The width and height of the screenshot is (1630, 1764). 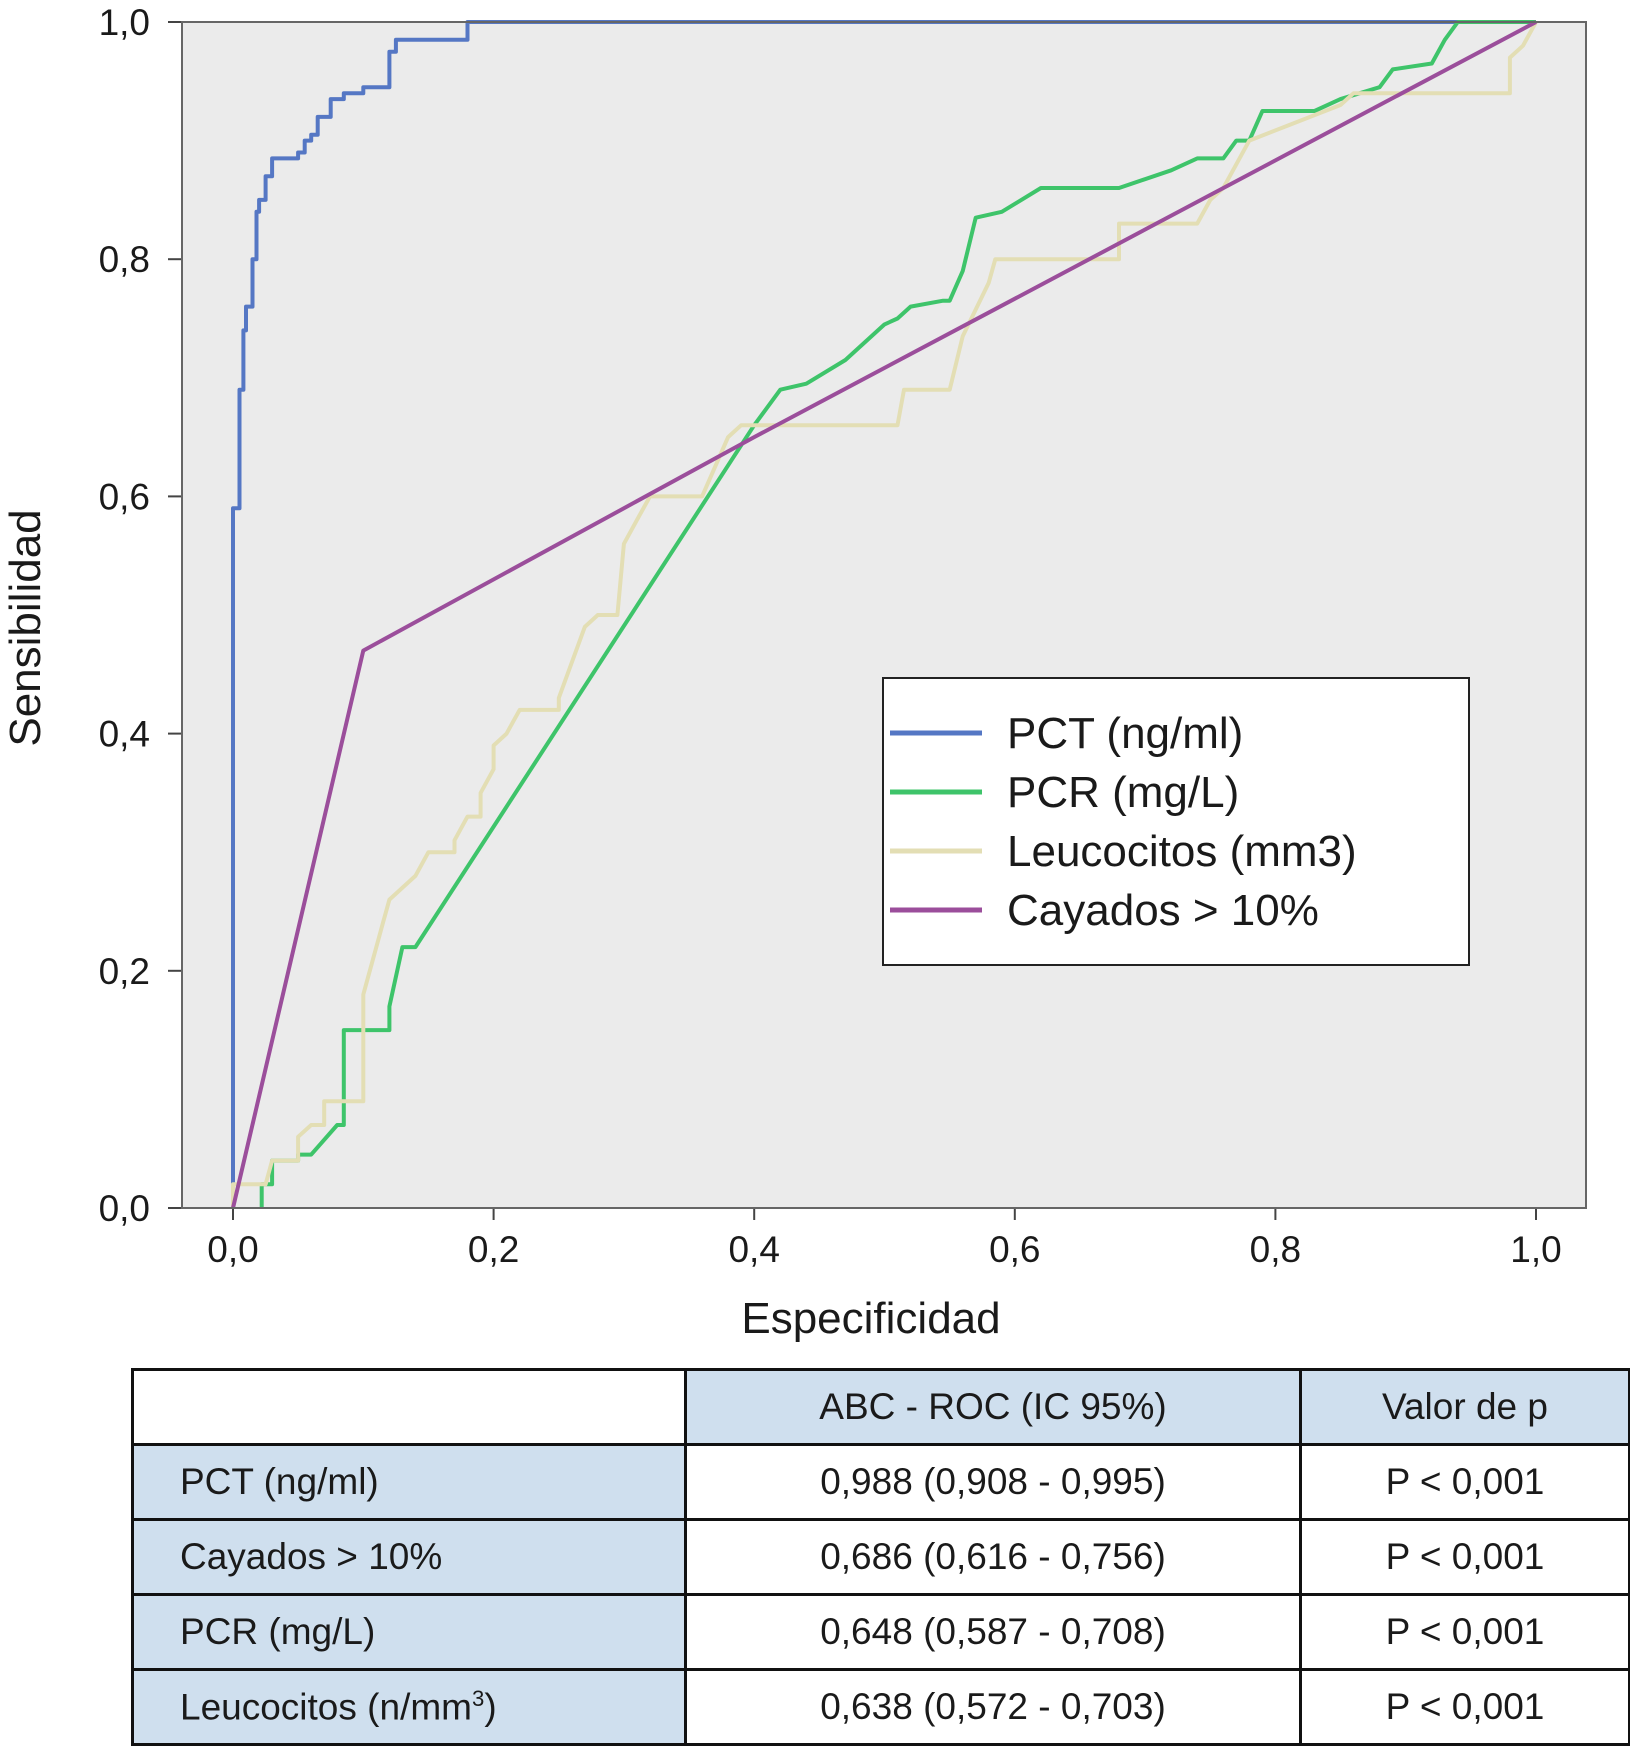 I want to click on legend-label-leucocitos-mm3: Leucocitos (mm3), so click(x=1182, y=851).